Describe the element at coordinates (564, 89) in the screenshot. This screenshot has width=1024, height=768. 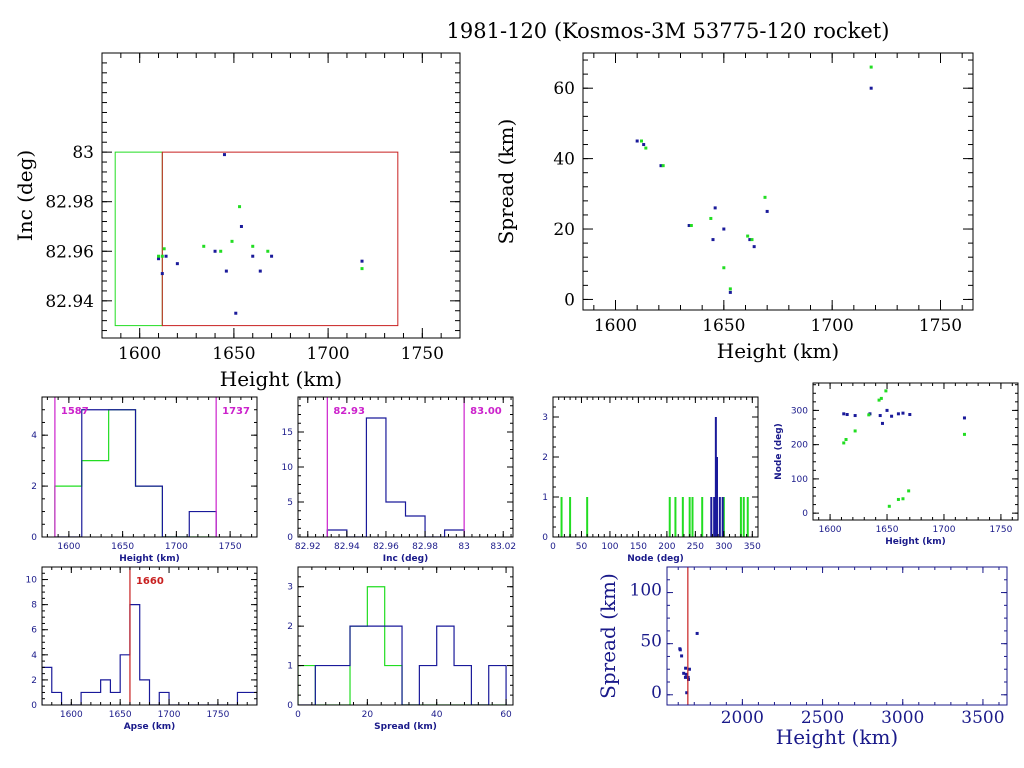
I see `y-tick-label: 60` at that location.